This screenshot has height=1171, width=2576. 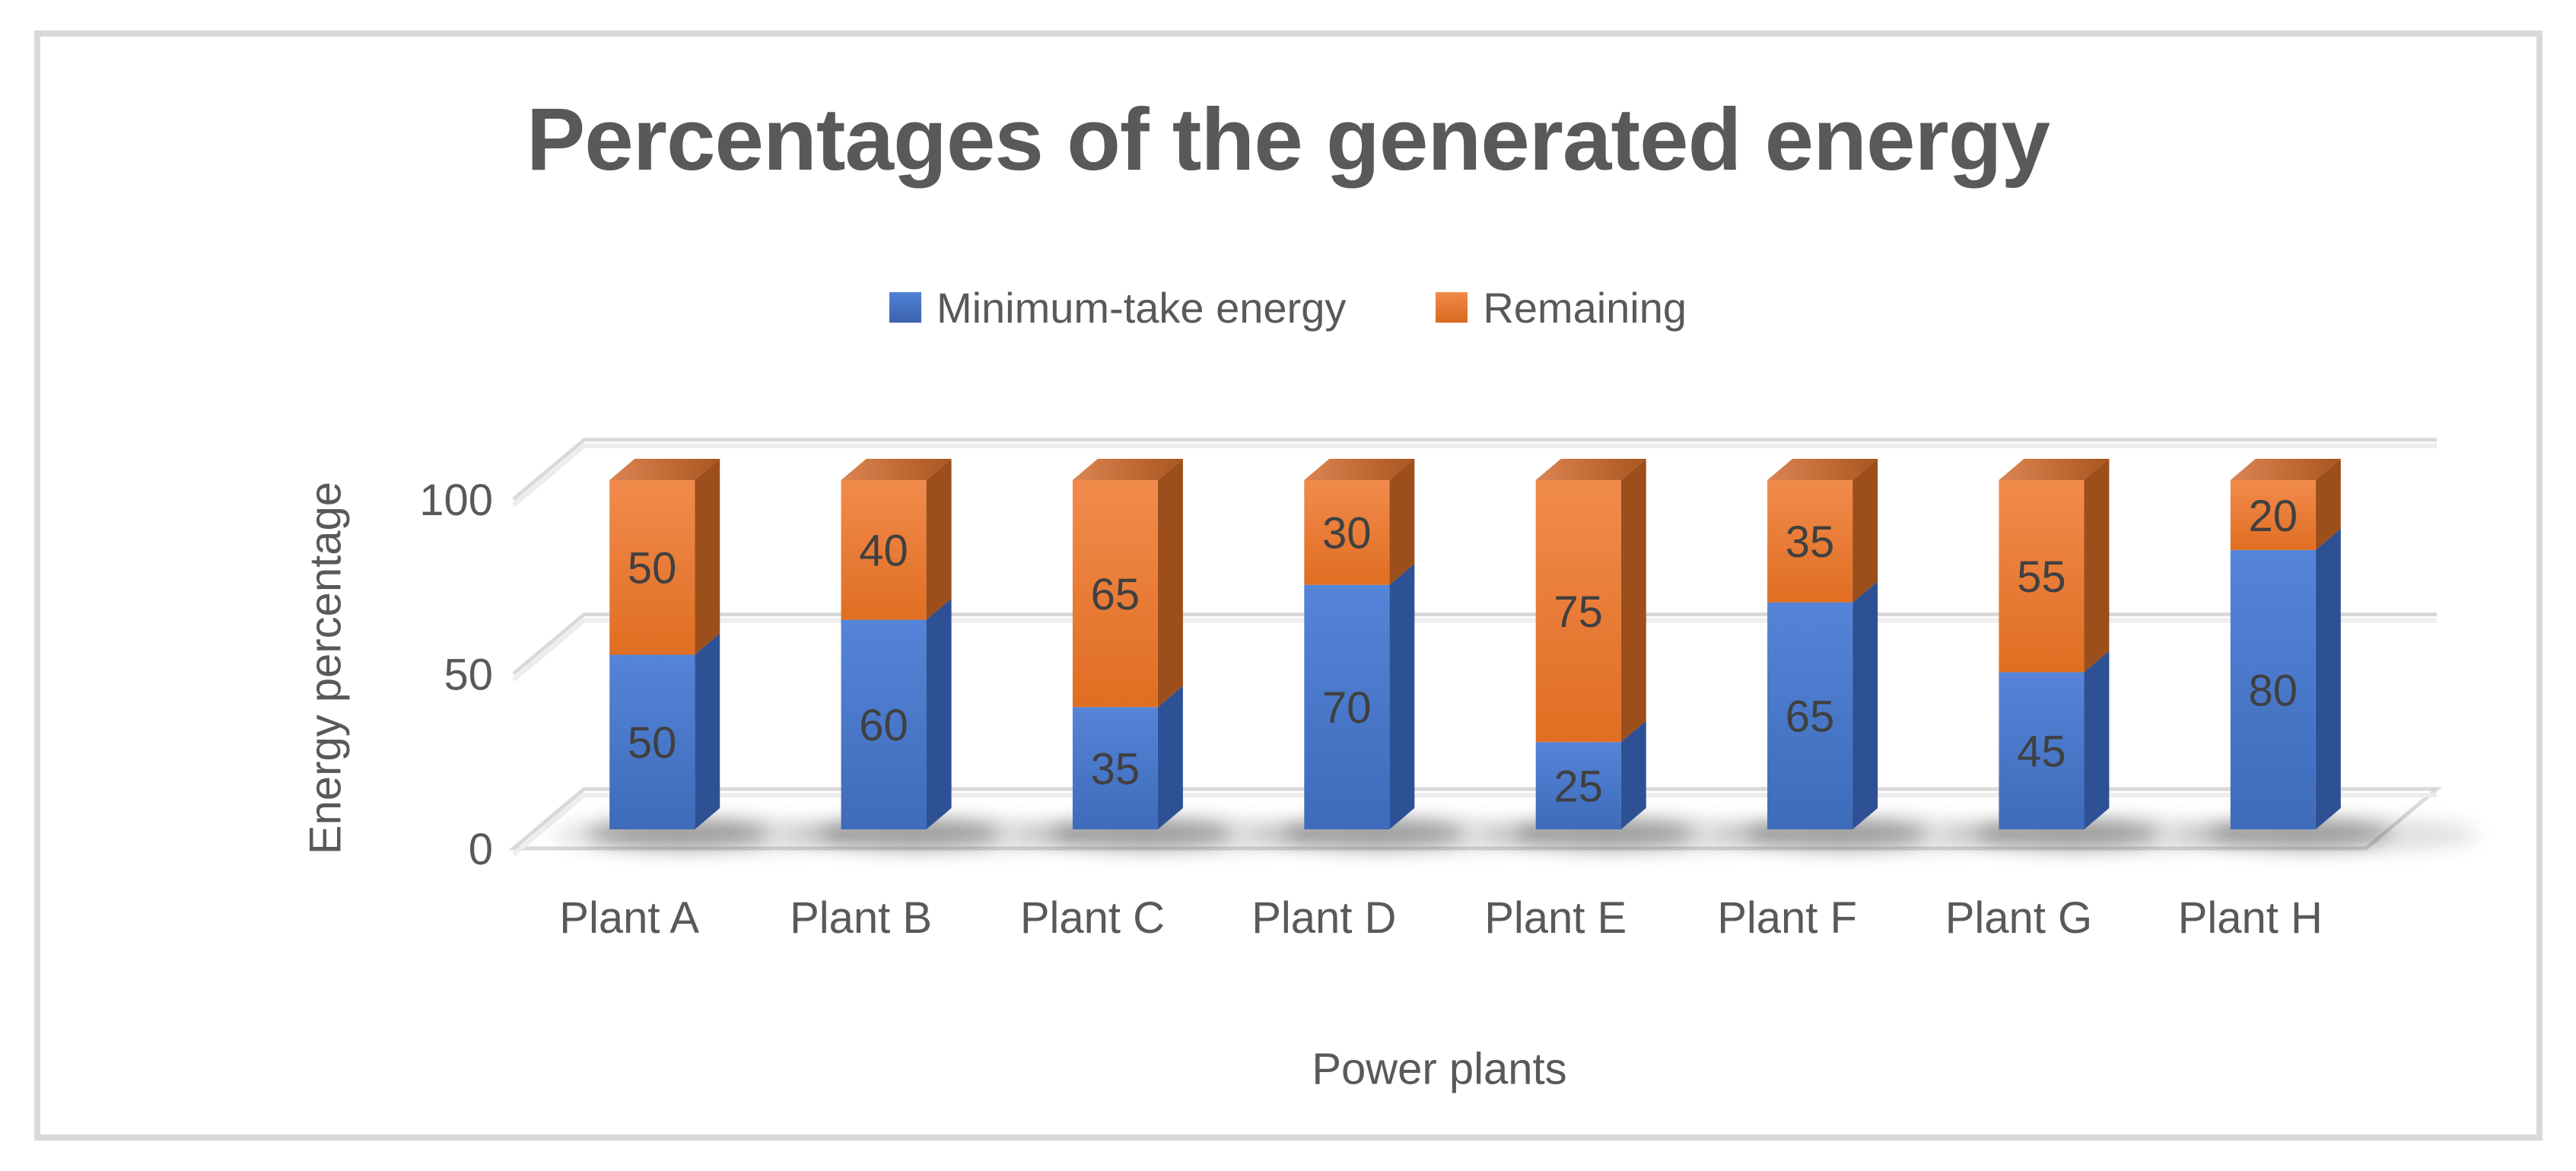 What do you see at coordinates (1452, 307) in the screenshot?
I see `legend-swatch-orange` at bounding box center [1452, 307].